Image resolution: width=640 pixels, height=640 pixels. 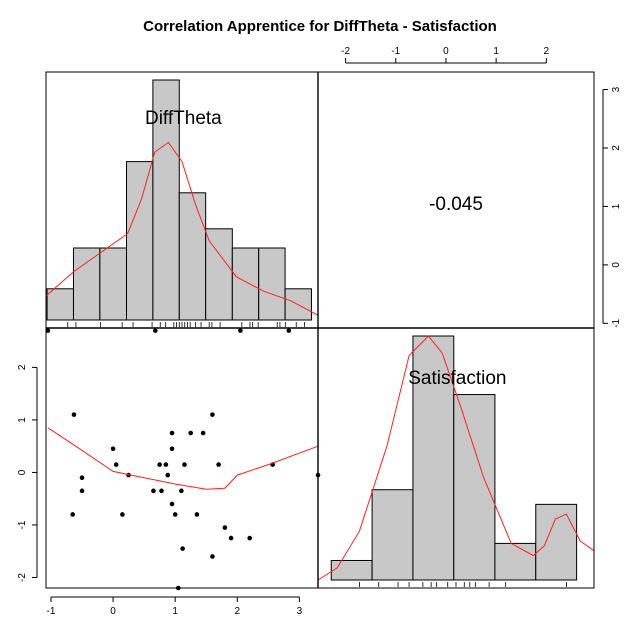 What do you see at coordinates (496, 51) in the screenshot?
I see `top-axis-tick-label: 1` at bounding box center [496, 51].